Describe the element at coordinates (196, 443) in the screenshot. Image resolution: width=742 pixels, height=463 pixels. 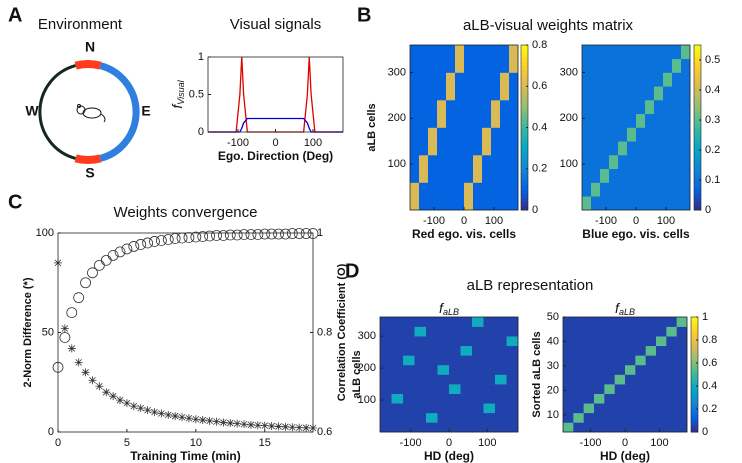
I see `x-tick-label: 10` at that location.